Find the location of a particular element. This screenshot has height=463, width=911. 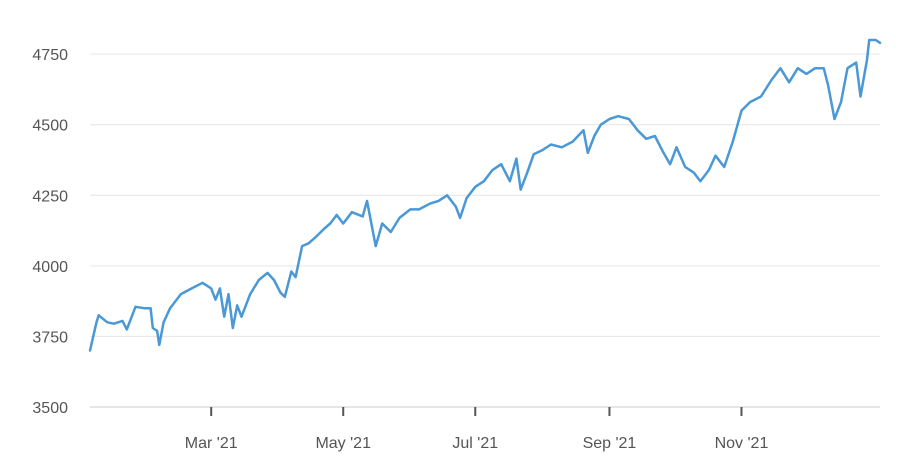

x-axis: Mar '21 May '21 Jul '21 Sep '21 Nov '21 is located at coordinates (477, 429).